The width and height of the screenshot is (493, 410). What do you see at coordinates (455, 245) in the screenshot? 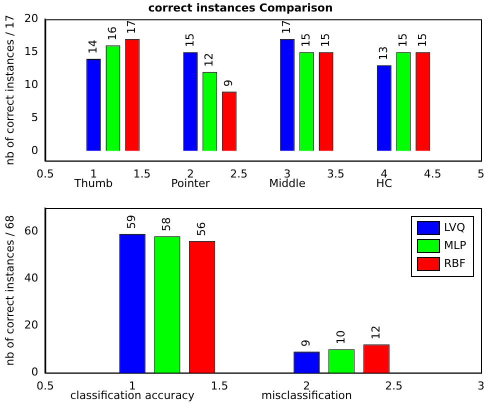
I see `legend-label: MLP` at bounding box center [455, 245].